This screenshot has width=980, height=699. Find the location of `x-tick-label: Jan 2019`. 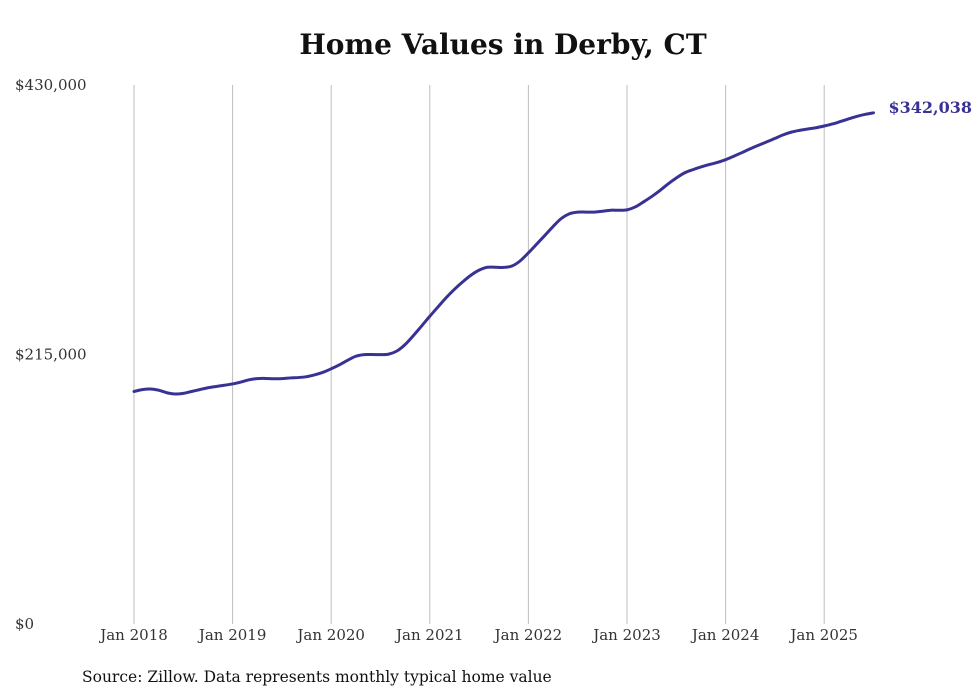

x-tick-label: Jan 2019 is located at coordinates (232, 635).